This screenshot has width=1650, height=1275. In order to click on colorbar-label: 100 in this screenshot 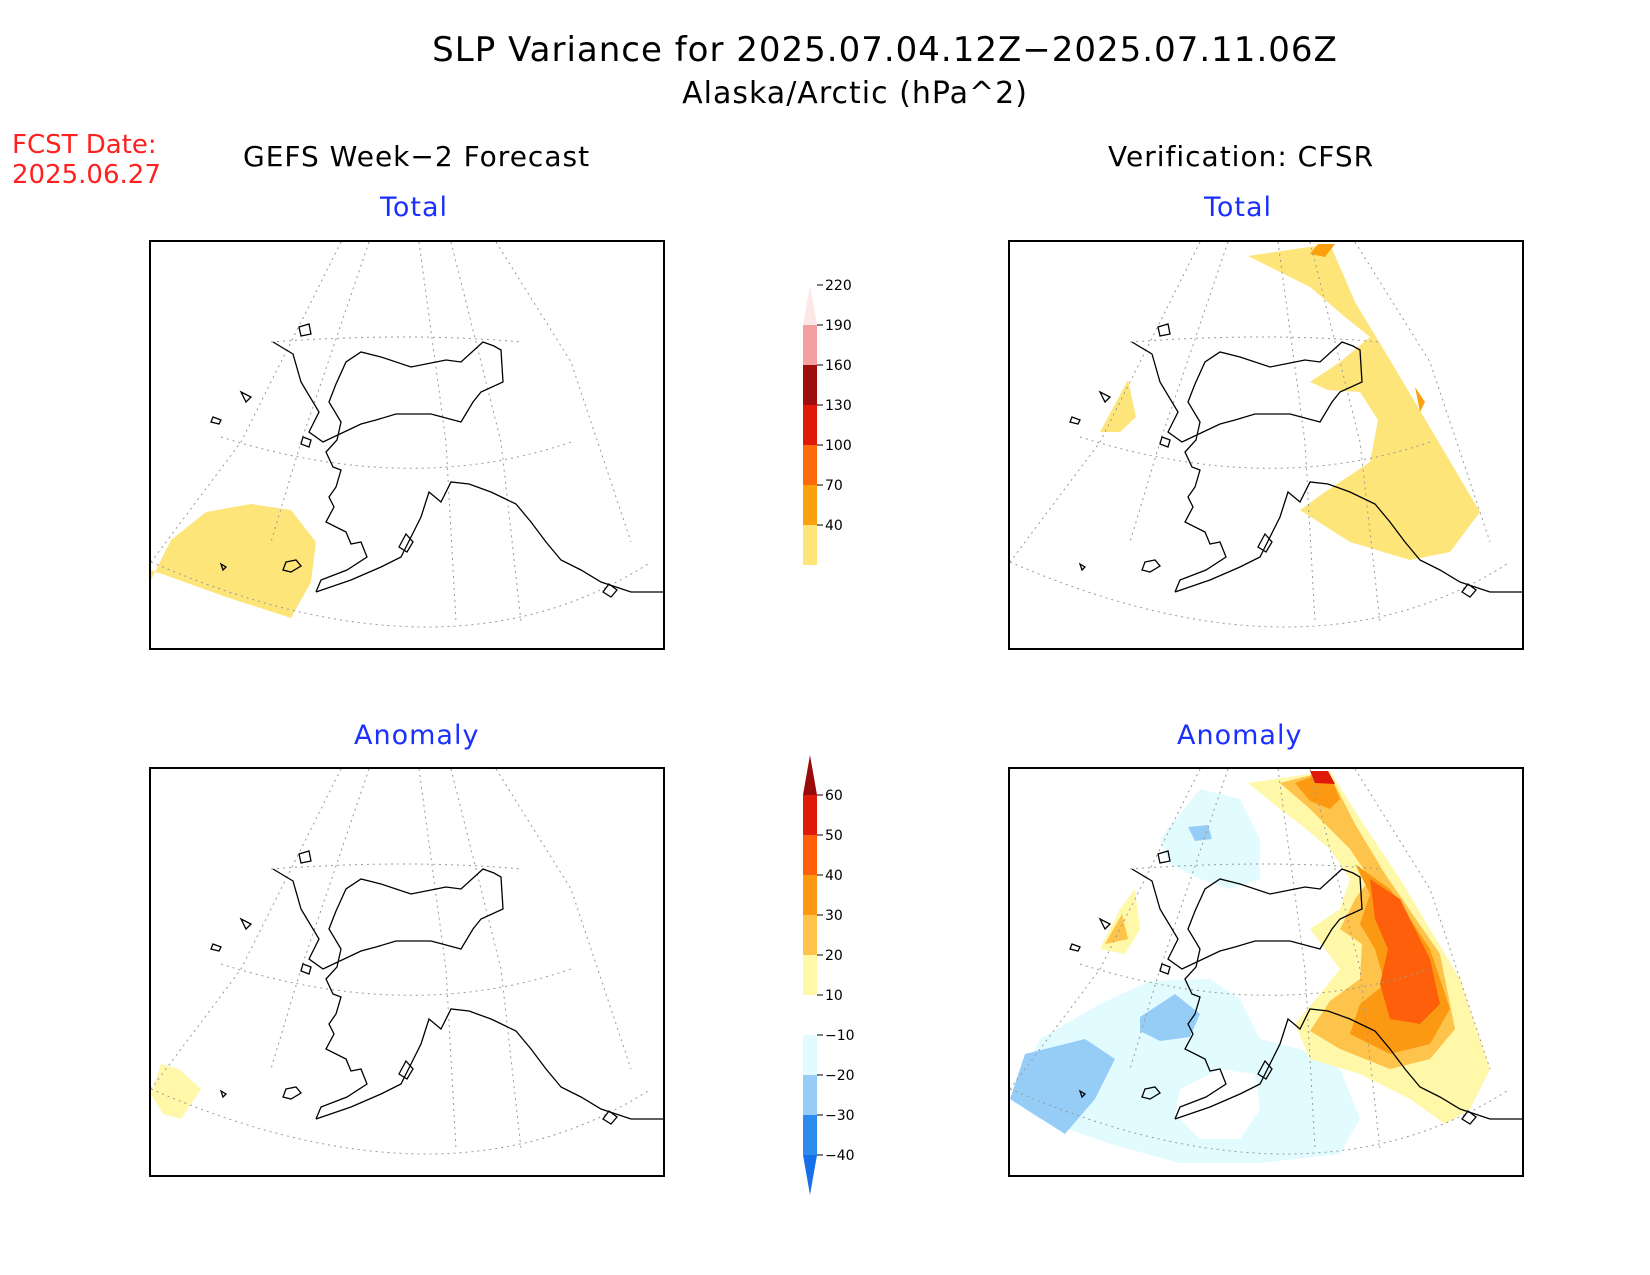, I will do `click(838, 446)`.